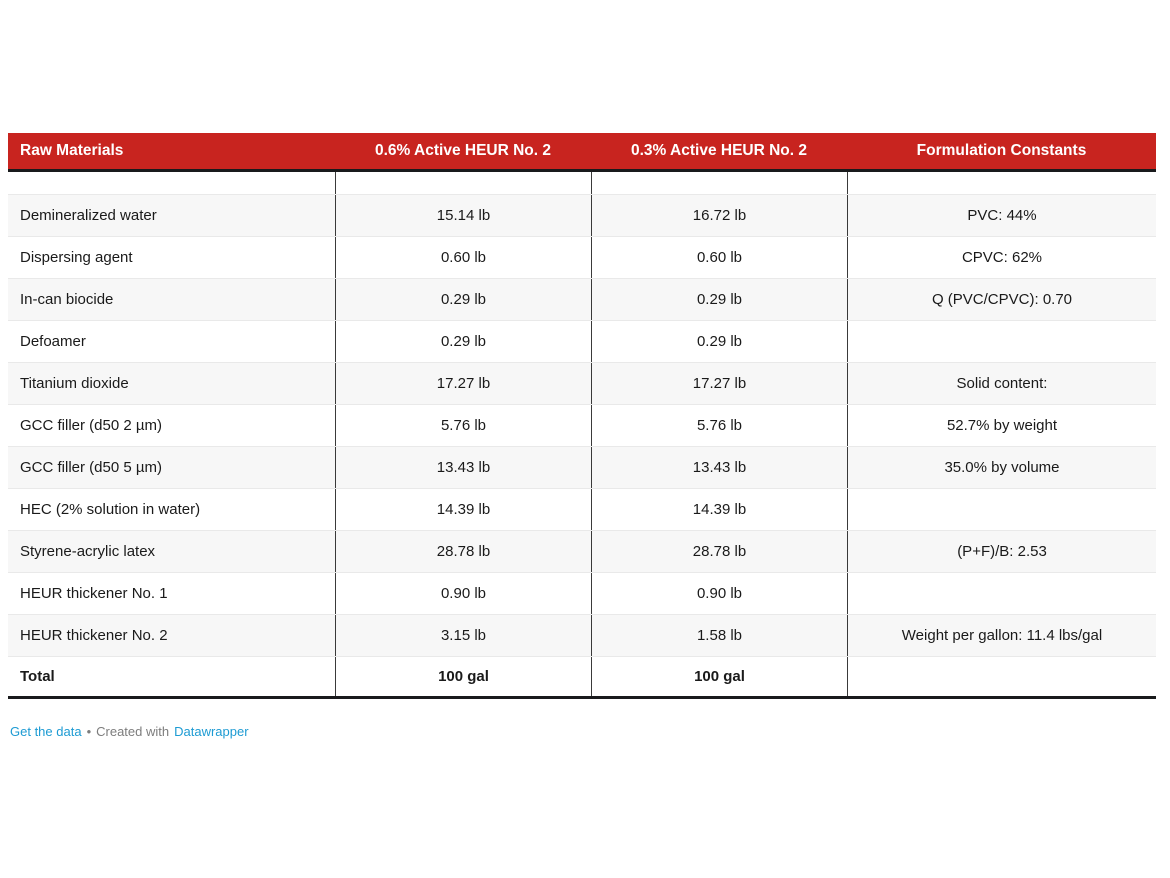 This screenshot has height=878, width=1170. Describe the element at coordinates (463, 635) in the screenshot. I see `value-cell-06: 3.15 lb` at that location.